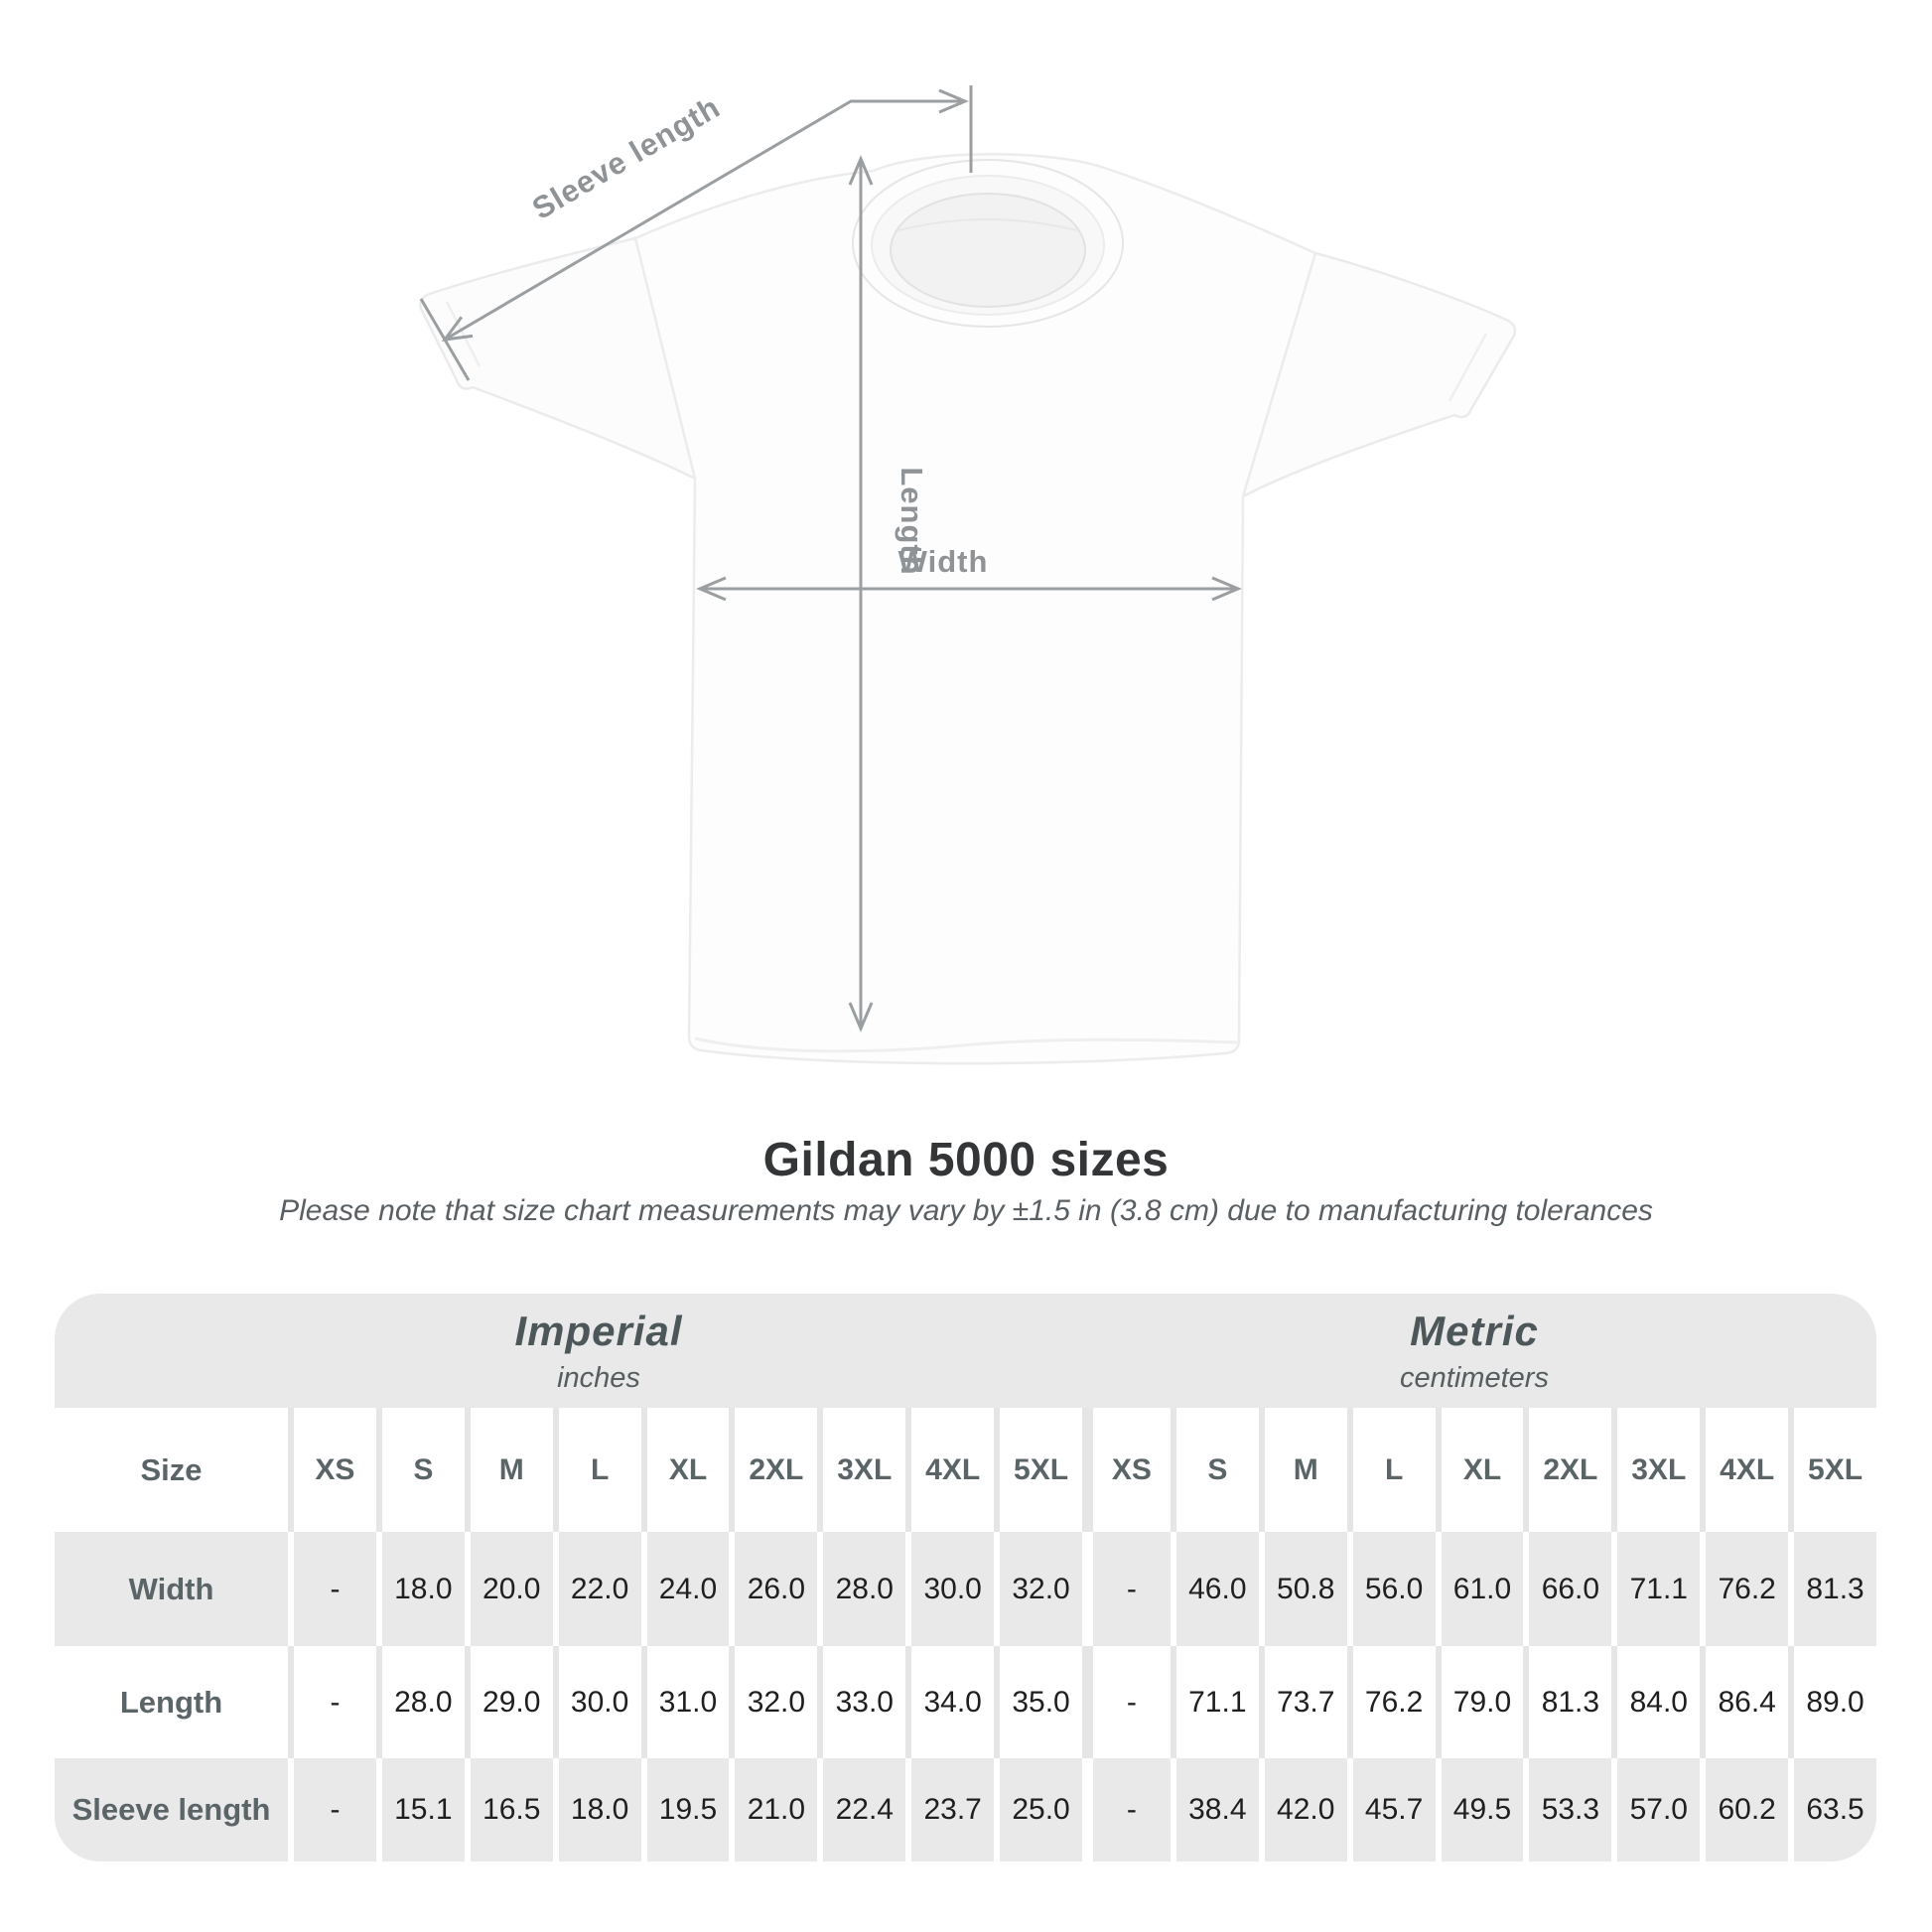 This screenshot has height=1932, width=1932. Describe the element at coordinates (1391, 1589) in the screenshot. I see `value-cell: 56.0` at that location.